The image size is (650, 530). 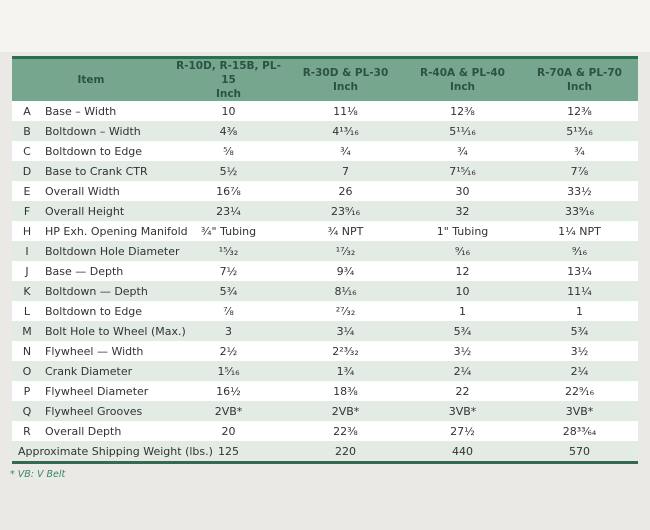 What do you see at coordinates (91, 79) in the screenshot?
I see `column-header-label: Item` at bounding box center [91, 79].